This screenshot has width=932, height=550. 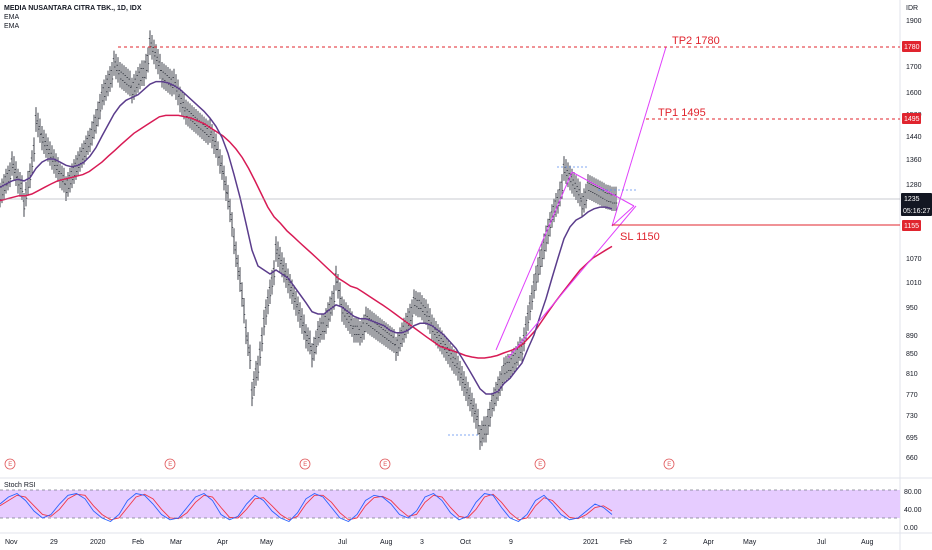 What do you see at coordinates (912, 8) in the screenshot?
I see `currency-label: IDR` at bounding box center [912, 8].